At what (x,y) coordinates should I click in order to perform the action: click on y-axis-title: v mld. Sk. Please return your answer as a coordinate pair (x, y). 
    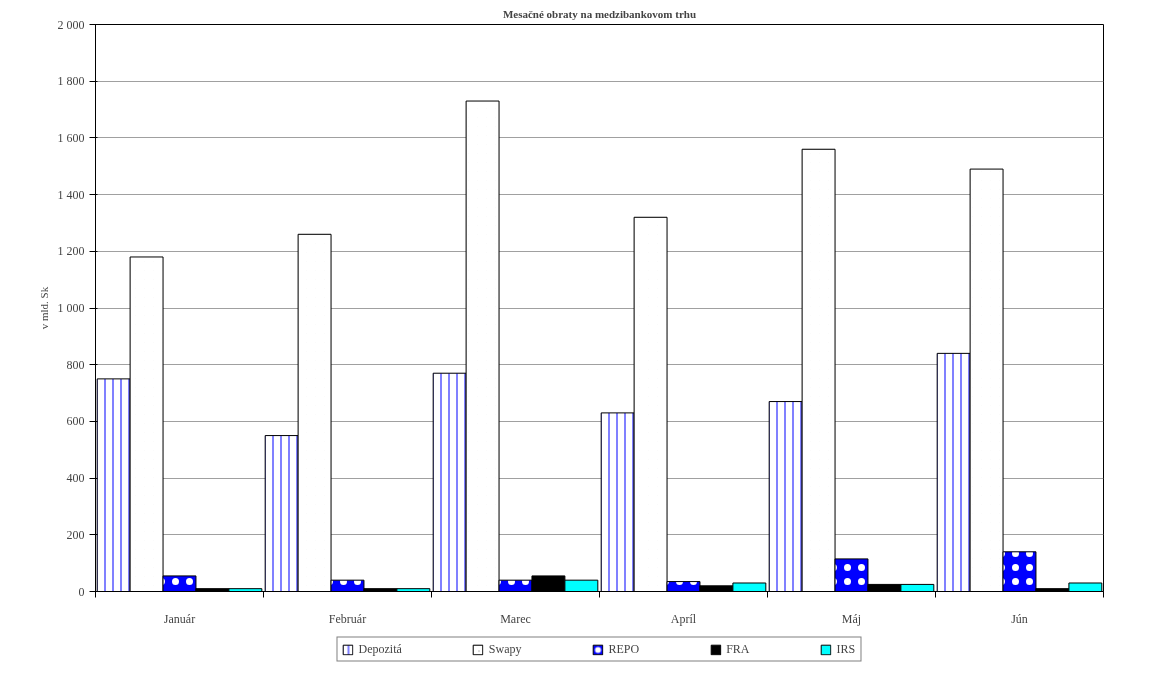
    Looking at the image, I should click on (43, 308).